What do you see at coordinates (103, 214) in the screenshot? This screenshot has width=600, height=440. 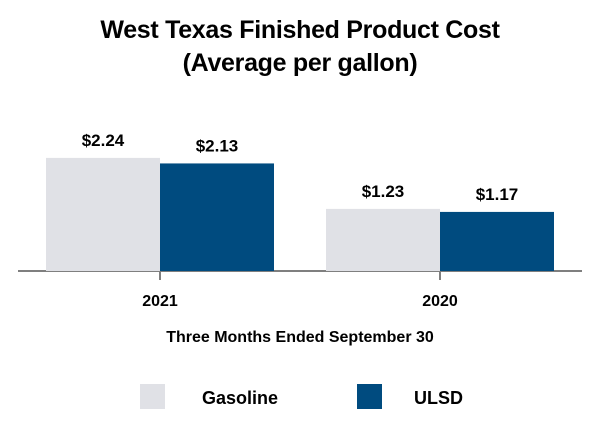 I see `bar-gasoline-2021` at bounding box center [103, 214].